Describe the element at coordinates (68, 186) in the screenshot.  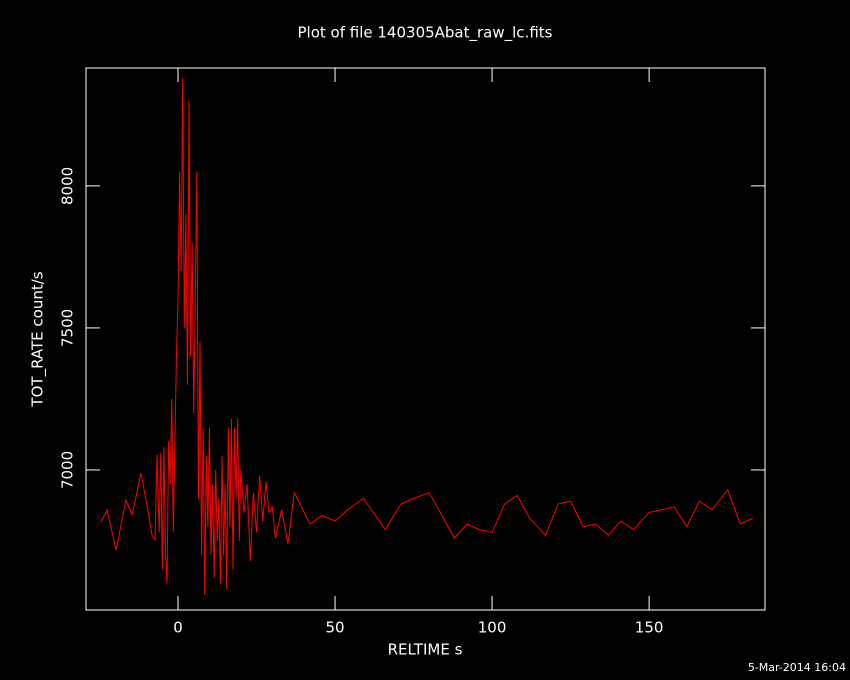
I see `y-tick-label: 8000` at that location.